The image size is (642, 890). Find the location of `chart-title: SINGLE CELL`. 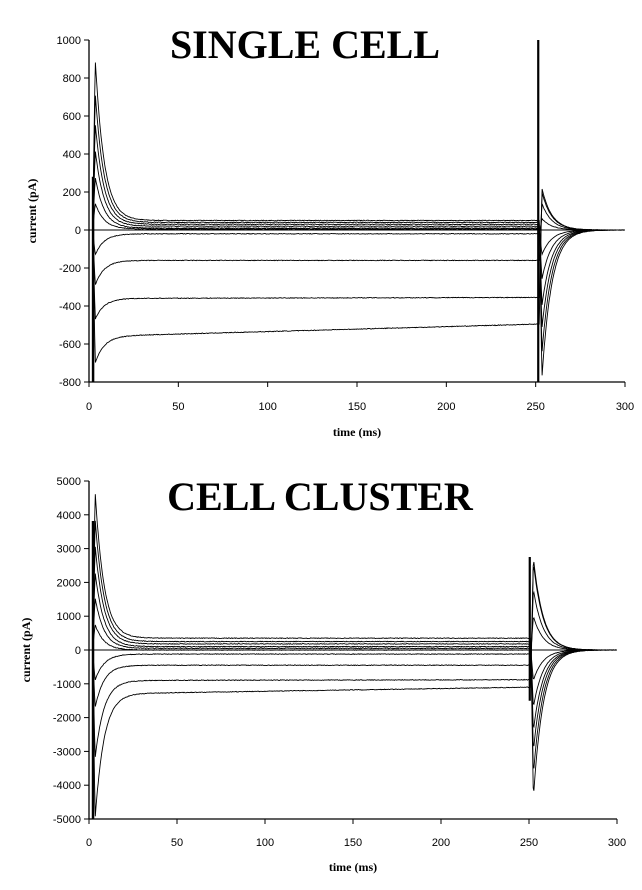

chart-title: SINGLE CELL is located at coordinates (305, 44).